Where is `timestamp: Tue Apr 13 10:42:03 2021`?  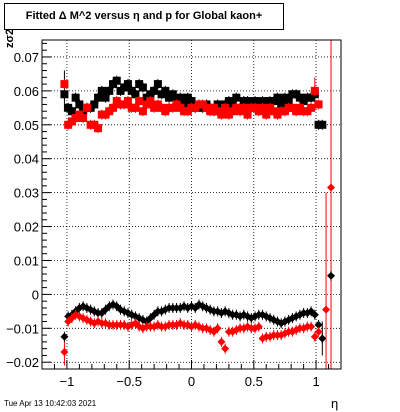 timestamp: Tue Apr 13 10:42:03 2021 is located at coordinates (50, 403).